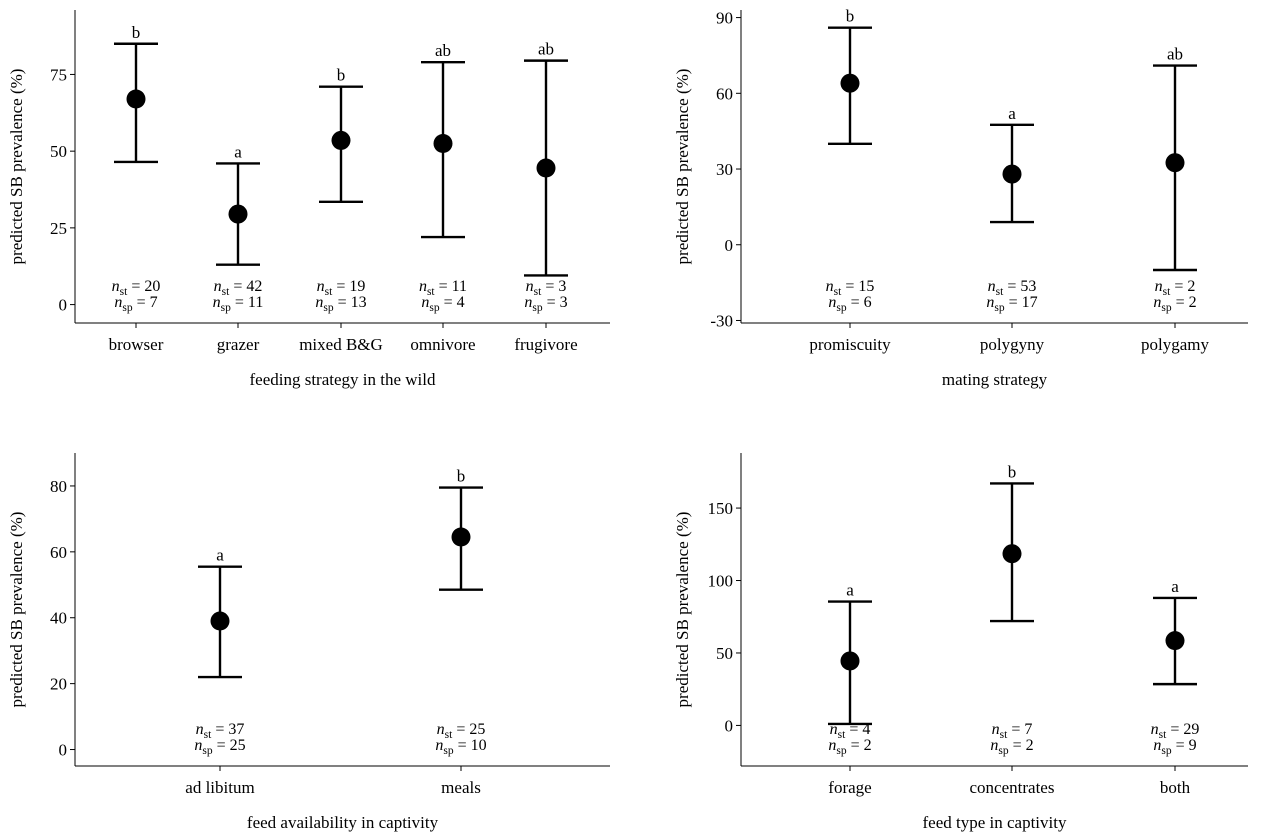 The height and width of the screenshot is (834, 1274). Describe the element at coordinates (359, 302) in the screenshot. I see `sample-size-value: 13` at that location.